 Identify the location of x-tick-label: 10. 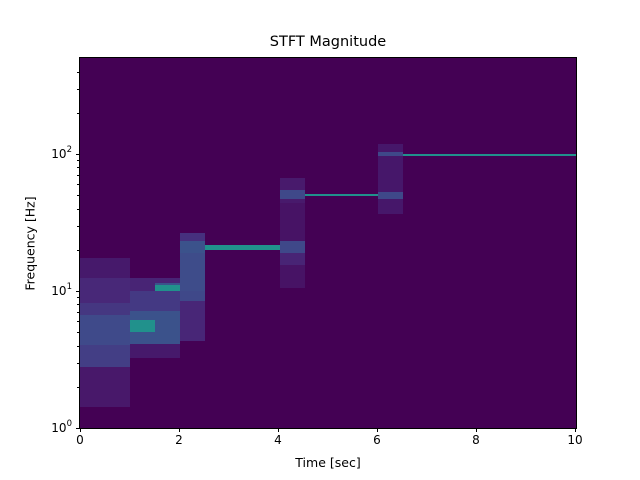
(575, 440).